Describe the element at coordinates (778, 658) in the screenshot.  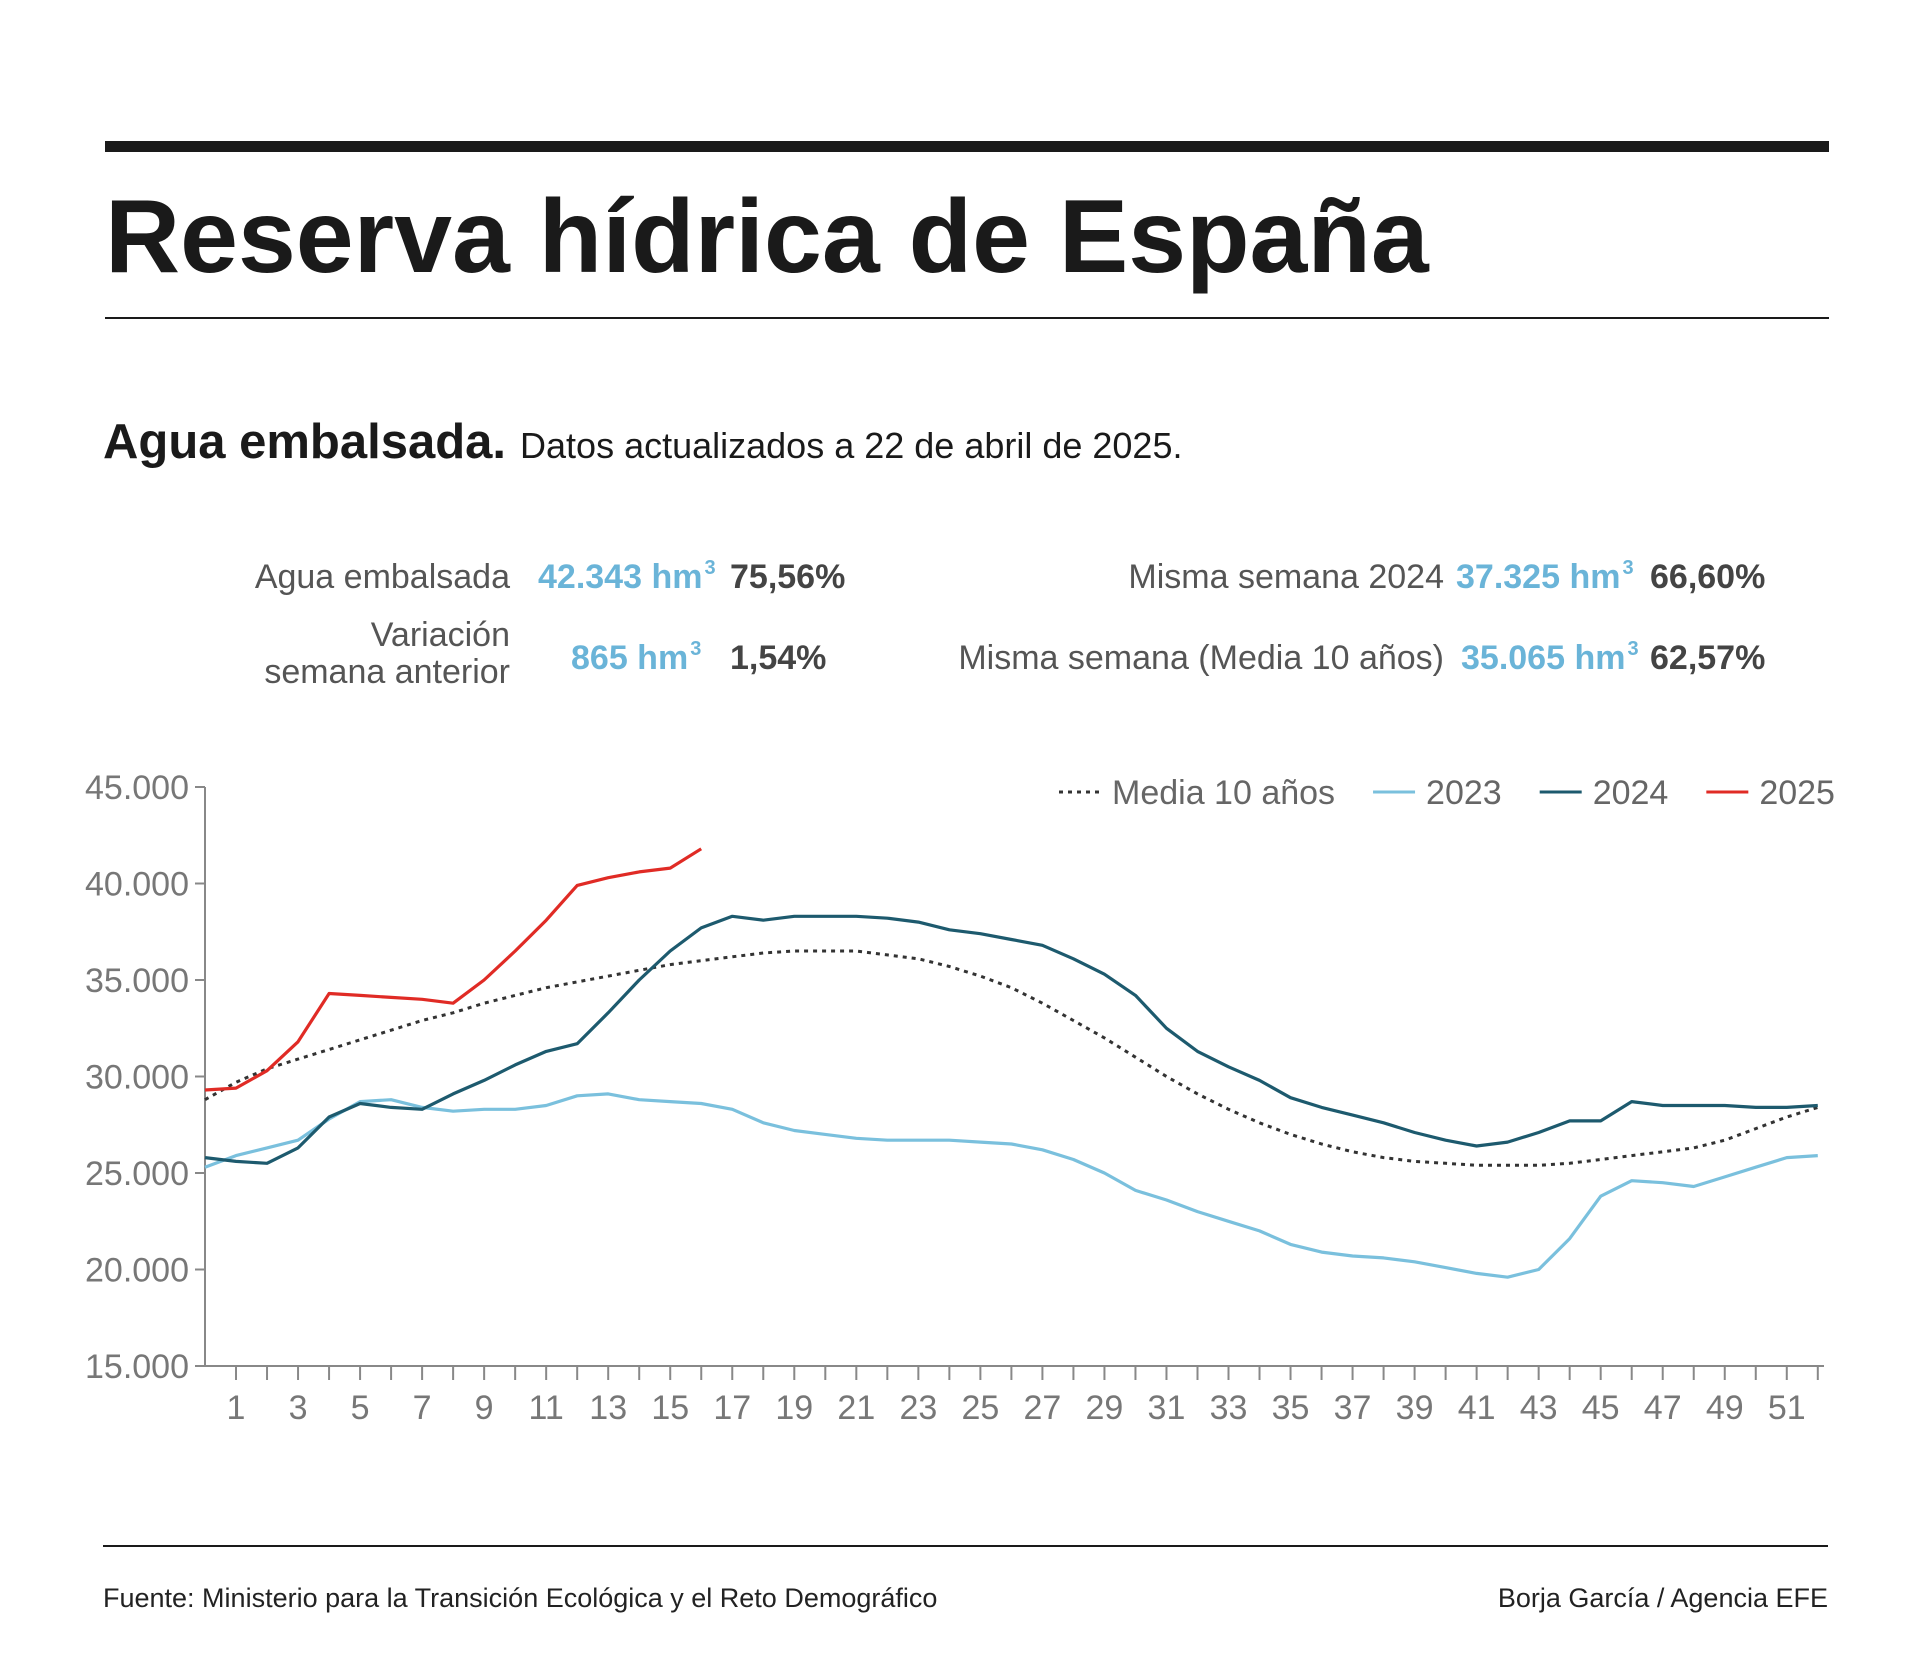
I see `stat-percent: 1,54%` at that location.